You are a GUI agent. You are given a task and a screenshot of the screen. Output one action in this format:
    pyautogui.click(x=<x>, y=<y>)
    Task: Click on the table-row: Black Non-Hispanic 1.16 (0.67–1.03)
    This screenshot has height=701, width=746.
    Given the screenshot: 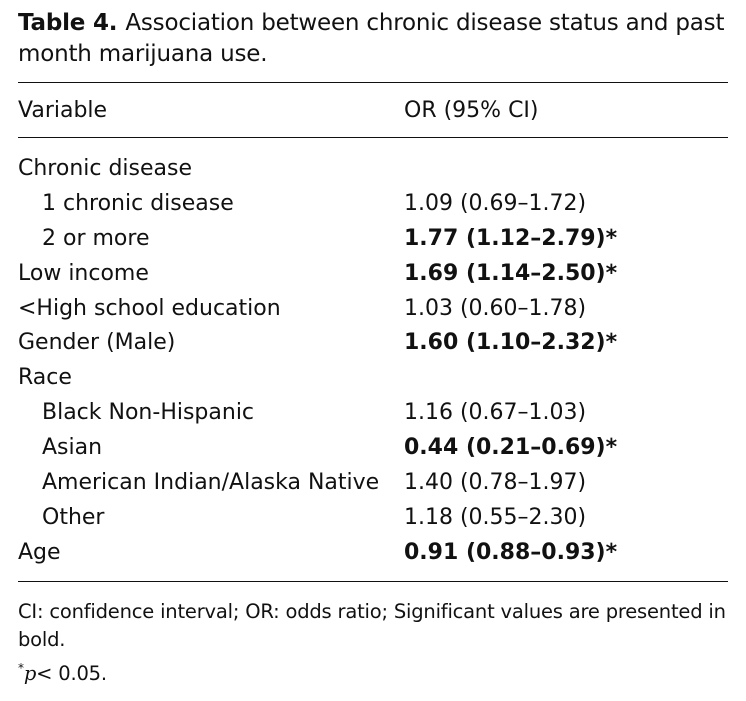 What is the action you would take?
    pyautogui.click(x=374, y=412)
    